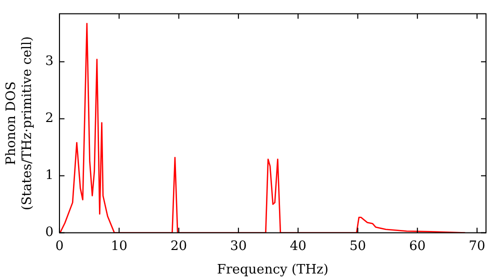  Describe the element at coordinates (19, 123) in the screenshot. I see `y-axis-title: Phonon DOS (States/THz·primitive cell)` at that location.